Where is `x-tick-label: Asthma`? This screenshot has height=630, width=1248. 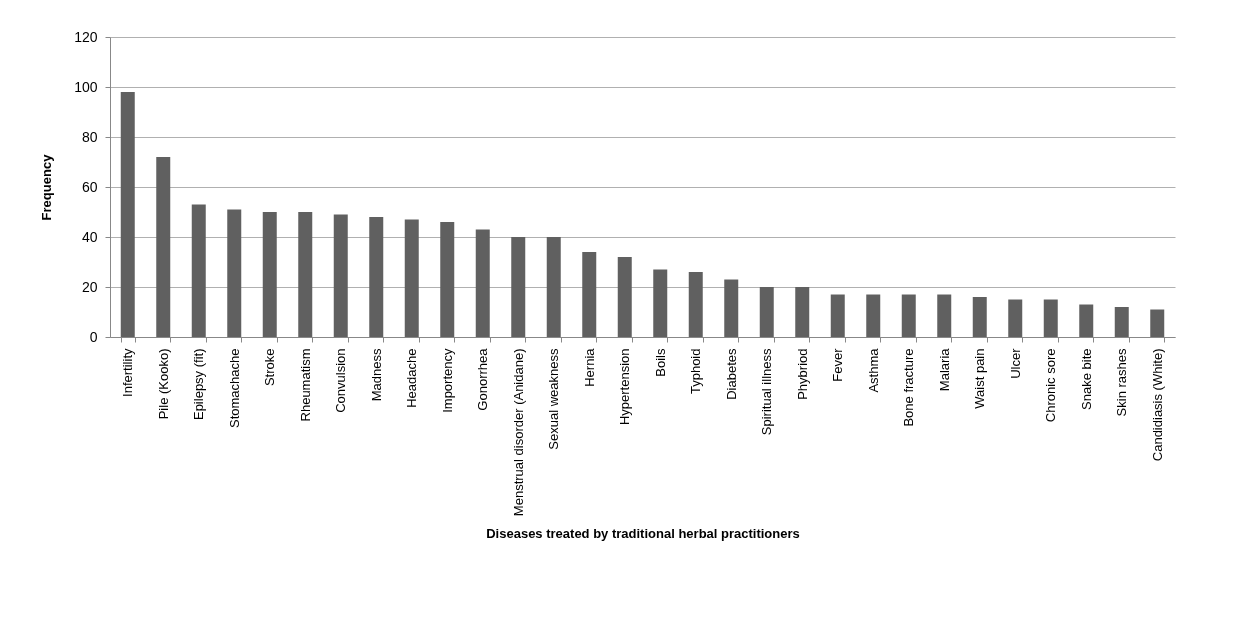 x-tick-label: Asthma is located at coordinates (873, 370).